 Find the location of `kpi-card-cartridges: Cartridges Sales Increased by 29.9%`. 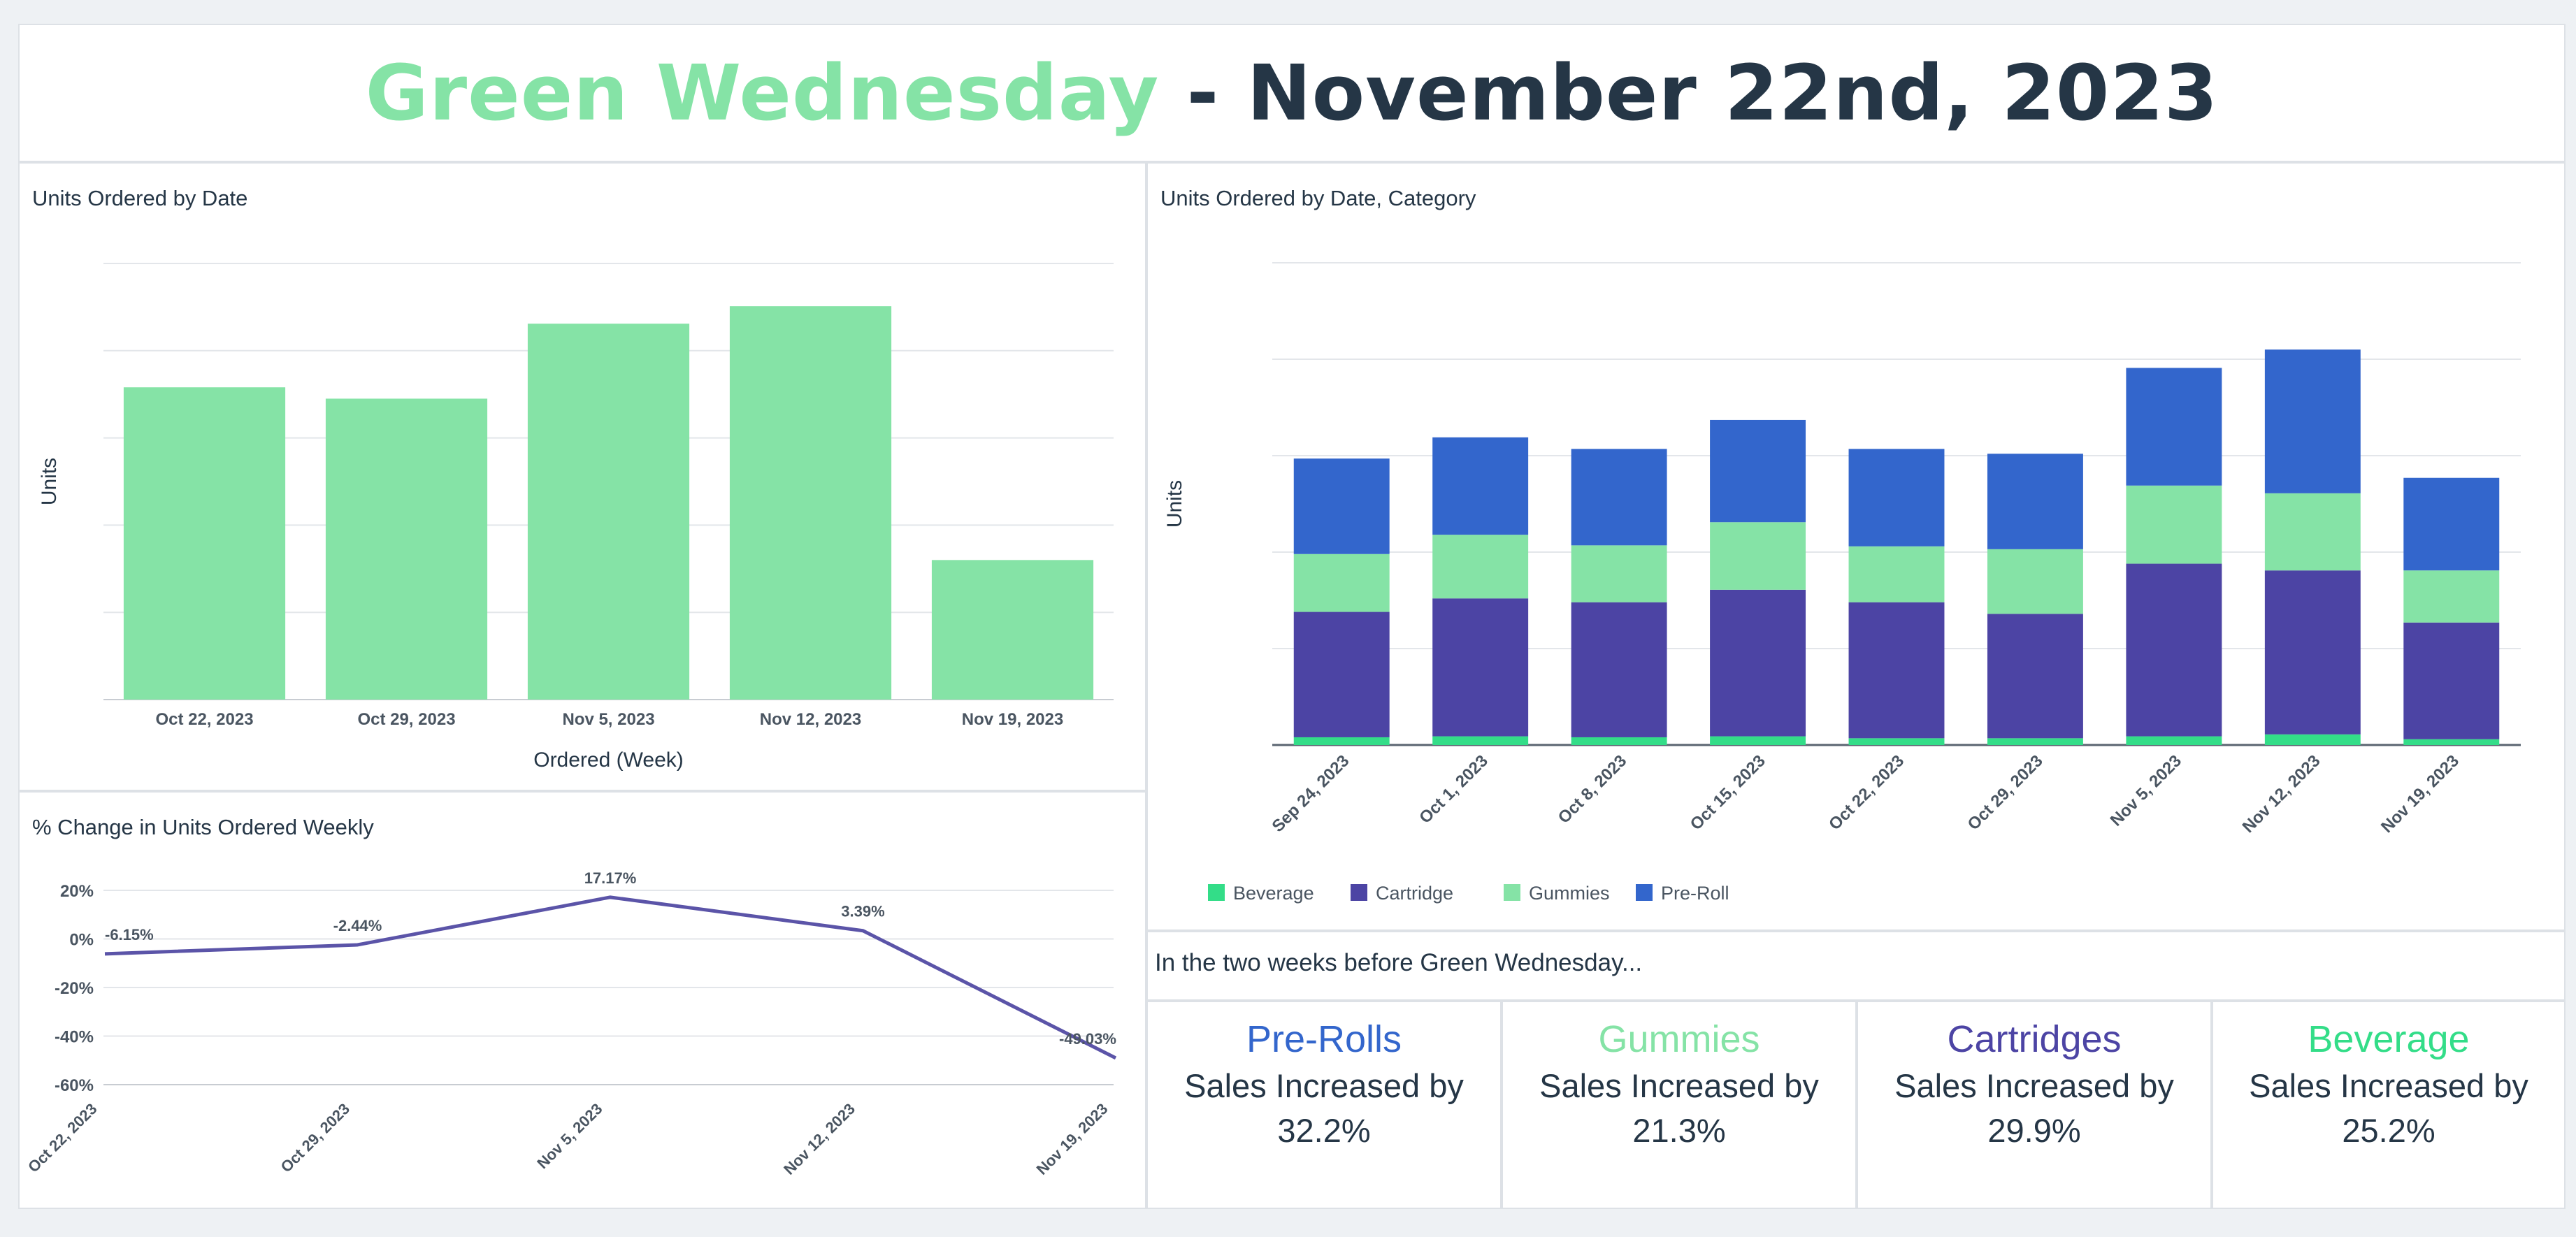

kpi-card-cartridges: Cartridges Sales Increased by 29.9% is located at coordinates (2034, 1105).